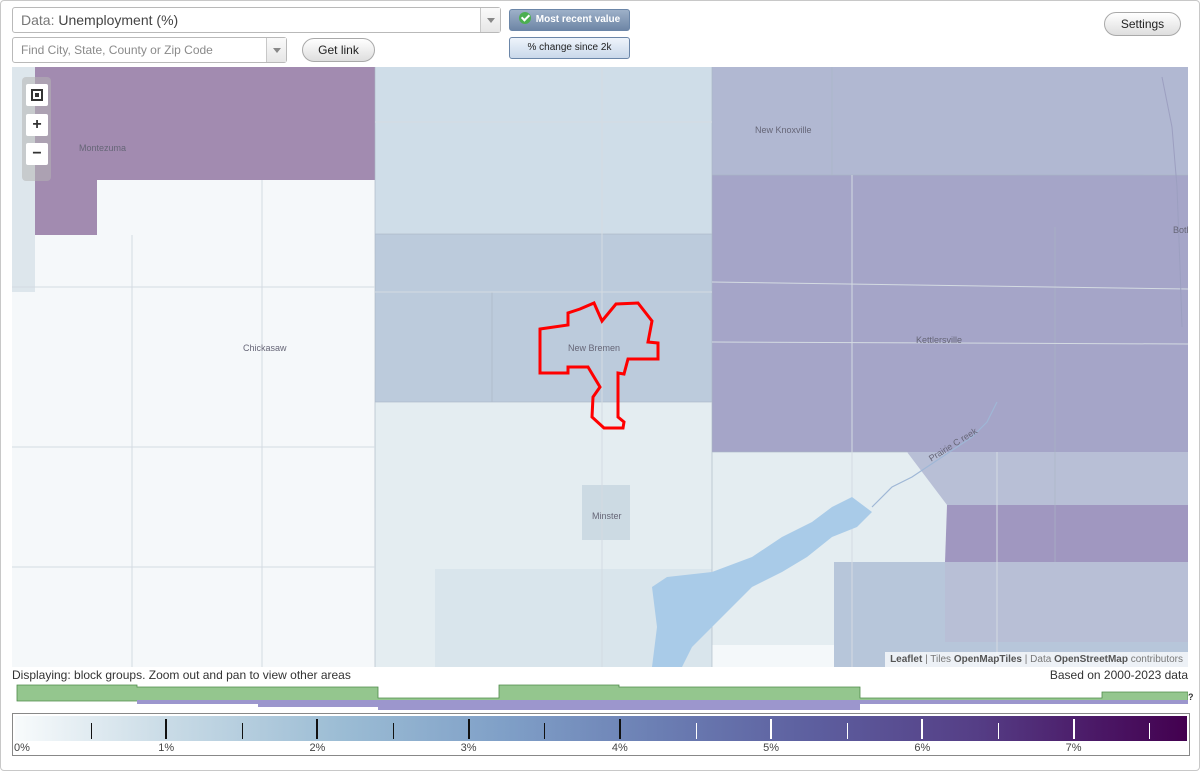 The height and width of the screenshot is (771, 1200). What do you see at coordinates (1191, 697) in the screenshot?
I see `unknown-marker: ?` at bounding box center [1191, 697].